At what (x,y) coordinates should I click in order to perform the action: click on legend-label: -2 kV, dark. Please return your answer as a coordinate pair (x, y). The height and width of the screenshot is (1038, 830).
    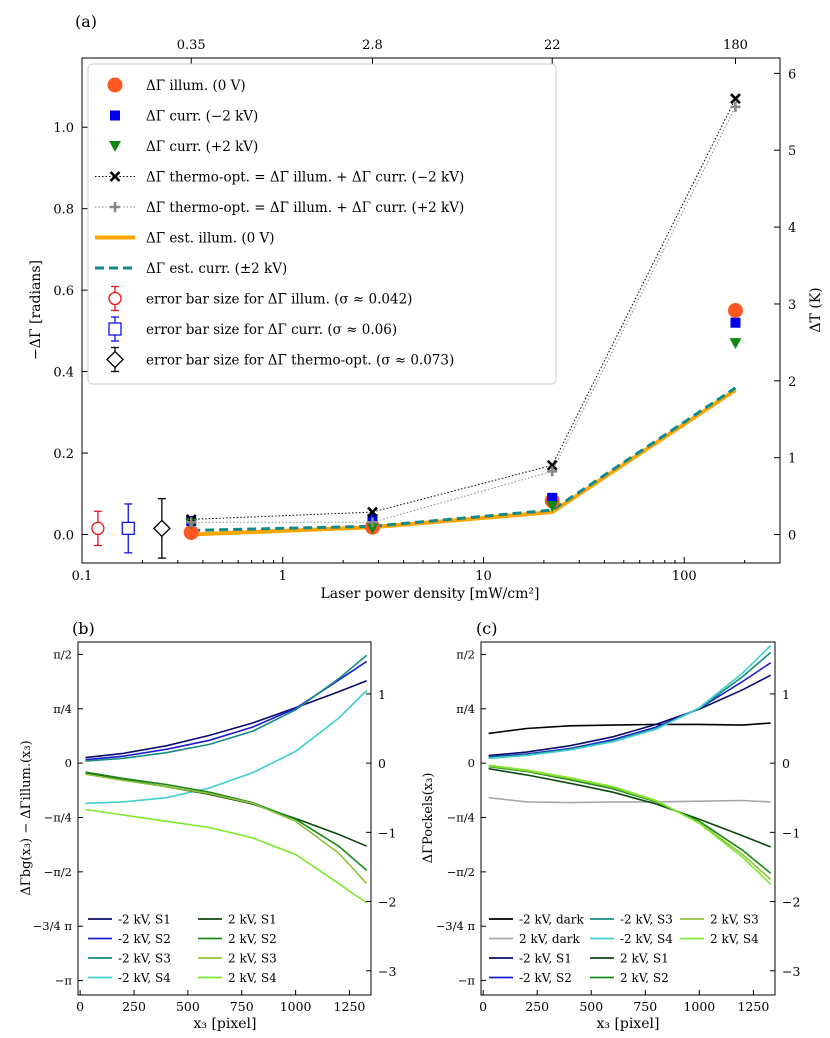
    Looking at the image, I should click on (552, 920).